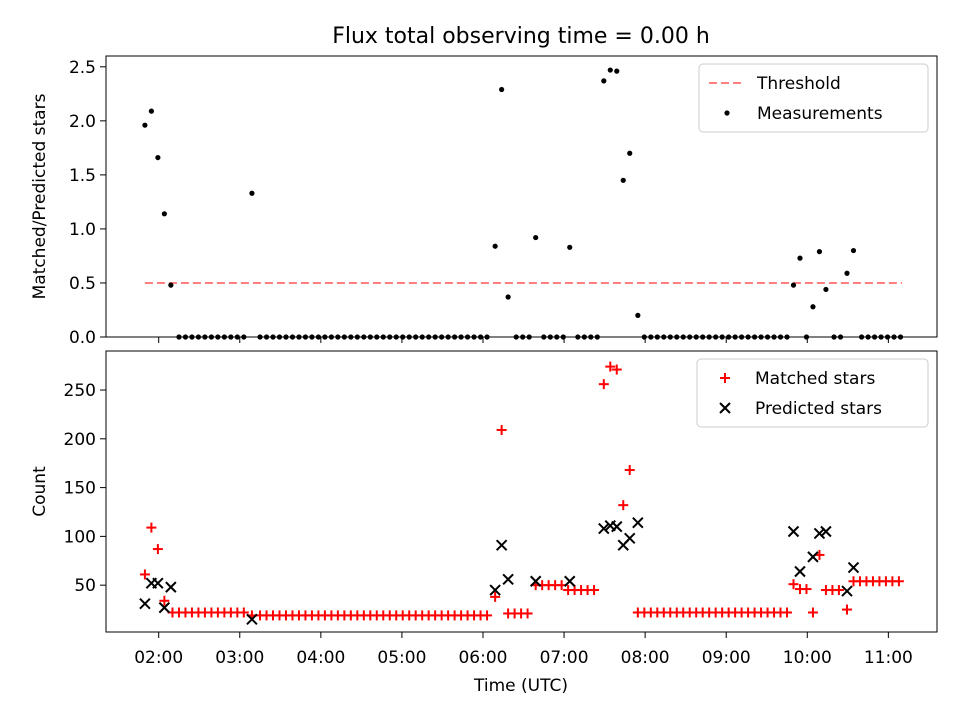 This screenshot has height=720, width=960. What do you see at coordinates (812, 393) in the screenshot?
I see `legend: Matched stars Predicted stars` at bounding box center [812, 393].